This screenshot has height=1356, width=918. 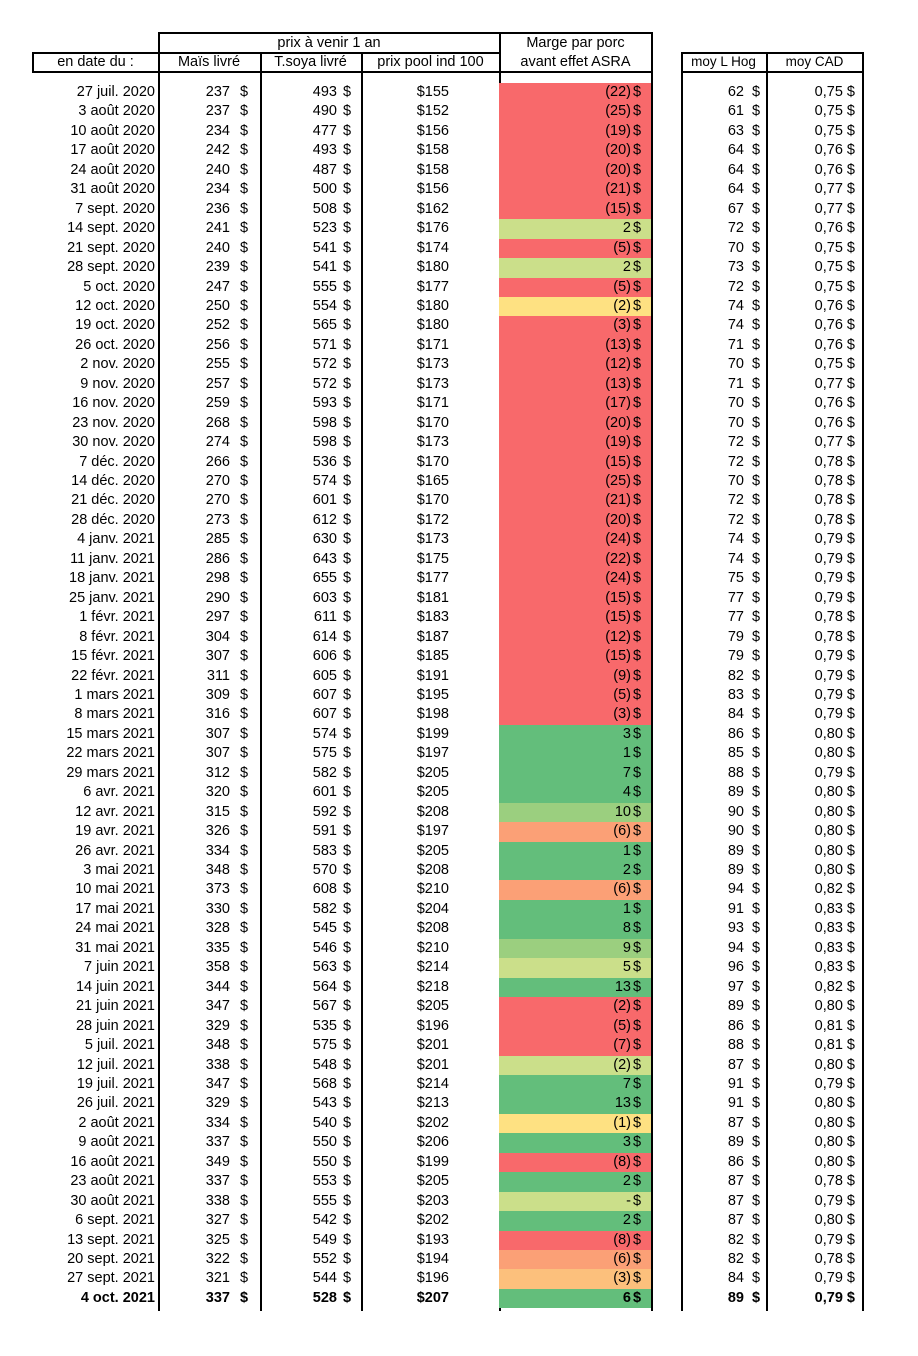 I want to click on cell-hog: 93, so click(x=735, y=928).